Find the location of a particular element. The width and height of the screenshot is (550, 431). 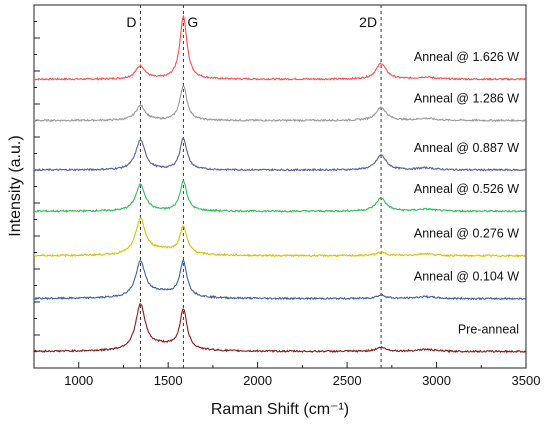

series-label-2: Anneal @ 0.887 W is located at coordinates (466, 148).